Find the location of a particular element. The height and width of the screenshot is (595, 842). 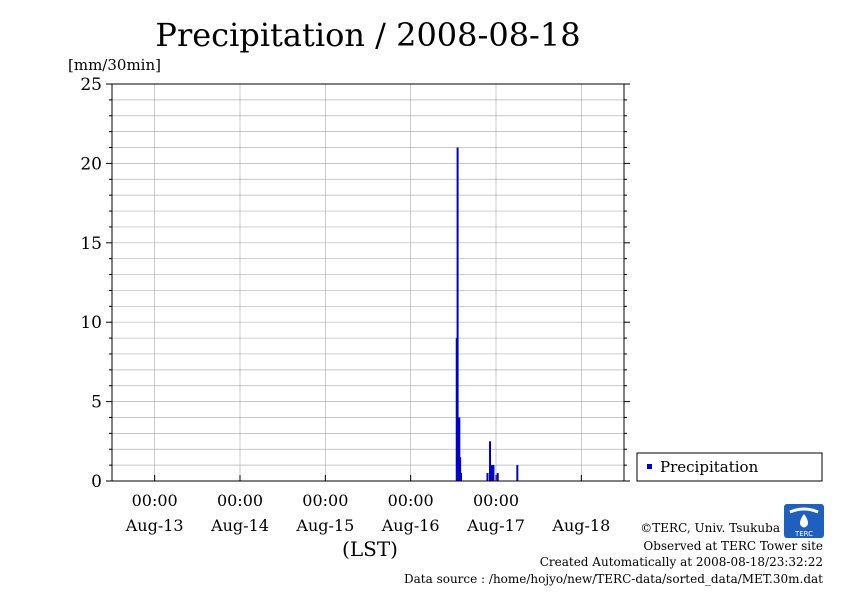

logo-drop-icon is located at coordinates (804, 521).